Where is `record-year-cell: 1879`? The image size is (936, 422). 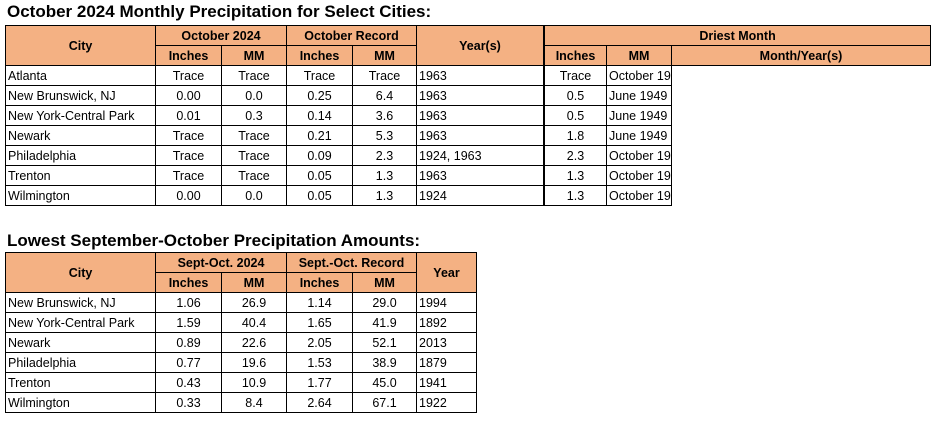 record-year-cell: 1879 is located at coordinates (447, 362).